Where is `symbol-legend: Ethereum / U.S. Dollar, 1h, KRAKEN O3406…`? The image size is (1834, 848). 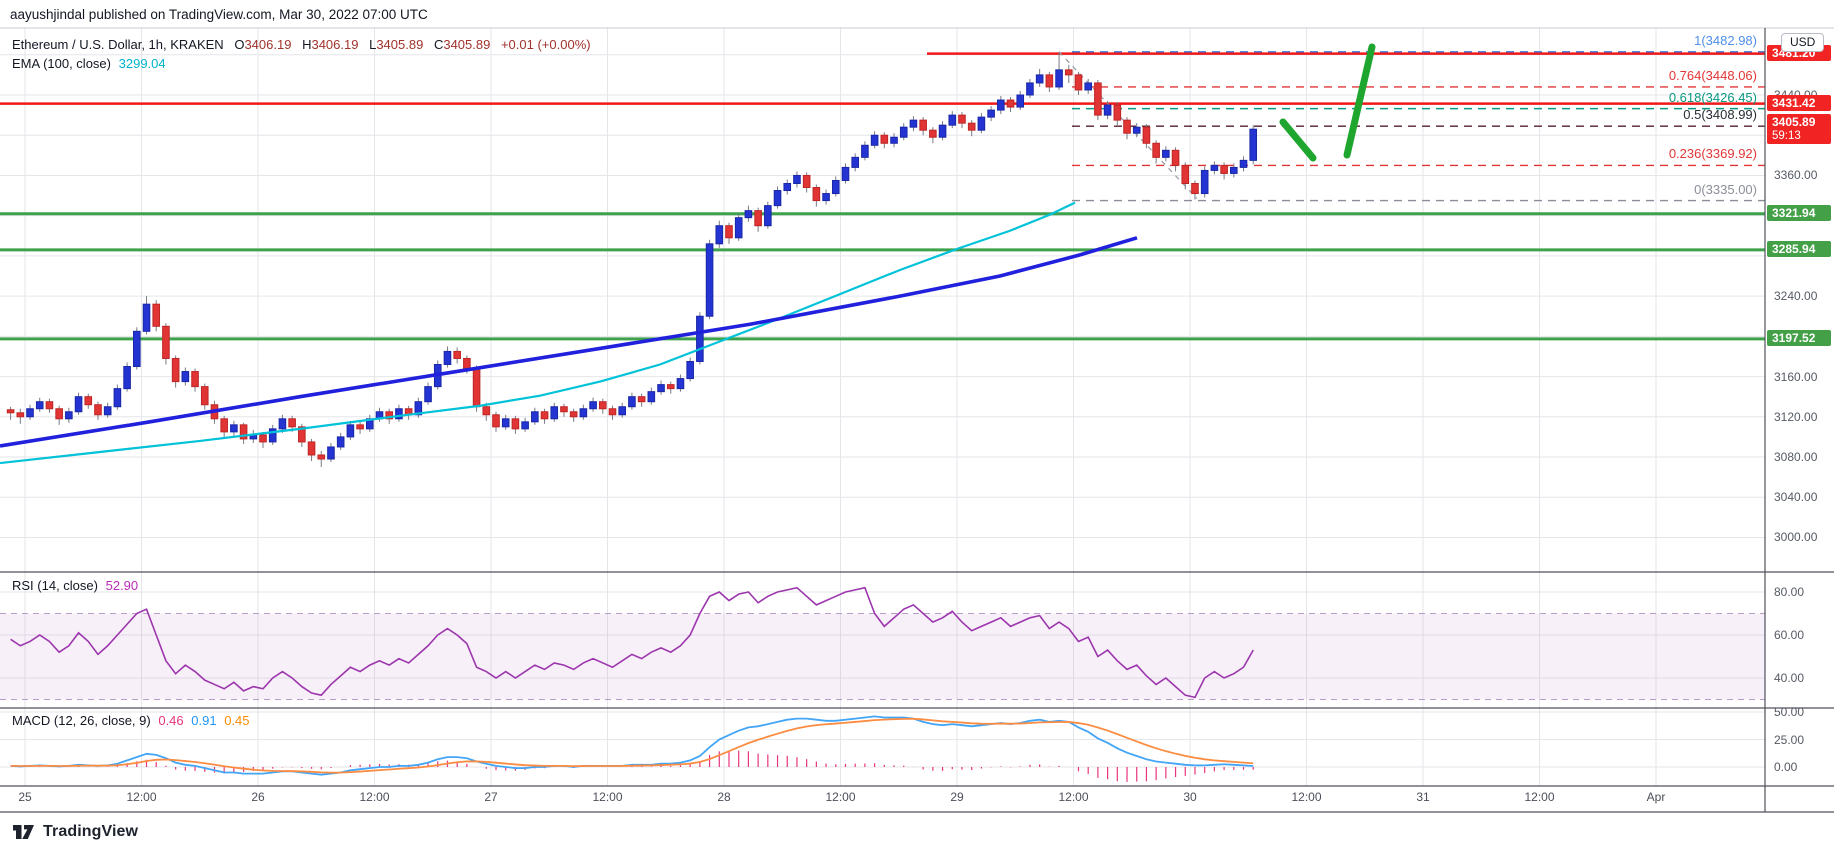
symbol-legend: Ethereum / U.S. Dollar, 1h, KRAKEN O3406… is located at coordinates (301, 44).